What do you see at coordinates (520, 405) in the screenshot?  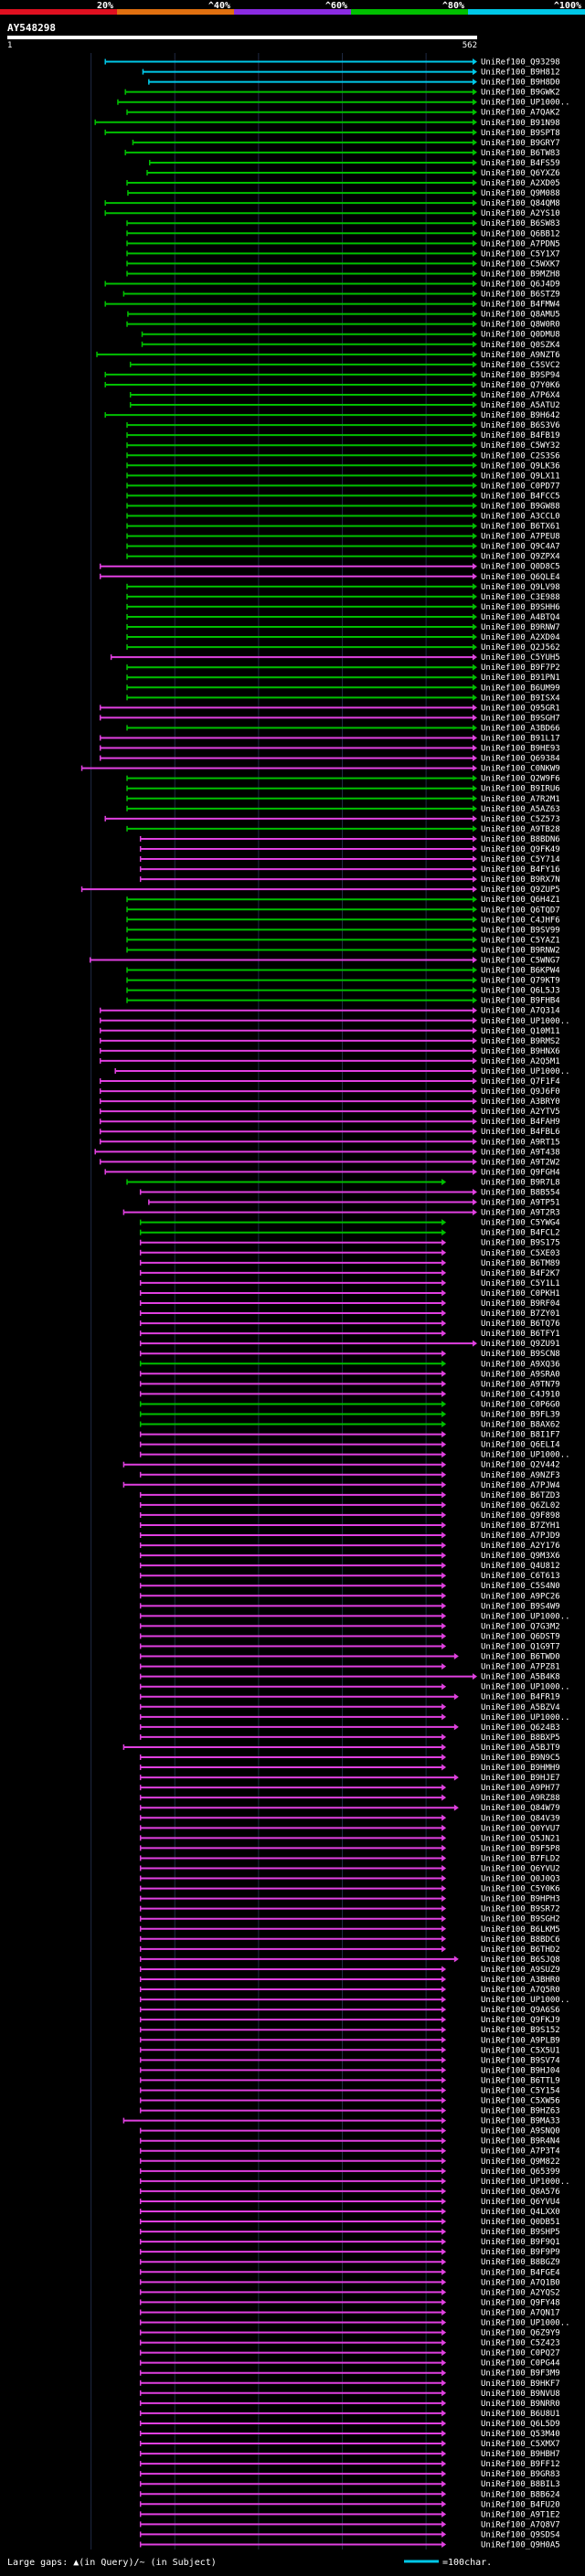 I see `hit-label: UniRef100_A5ATU2` at bounding box center [520, 405].